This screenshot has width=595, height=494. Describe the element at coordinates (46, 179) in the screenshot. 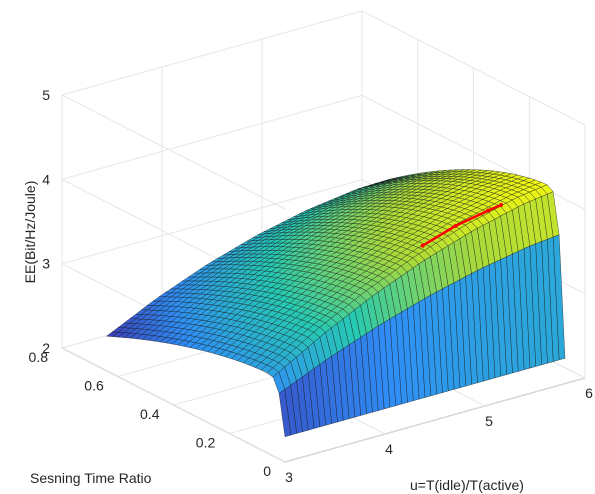

I see `z-tick-label: 4` at that location.